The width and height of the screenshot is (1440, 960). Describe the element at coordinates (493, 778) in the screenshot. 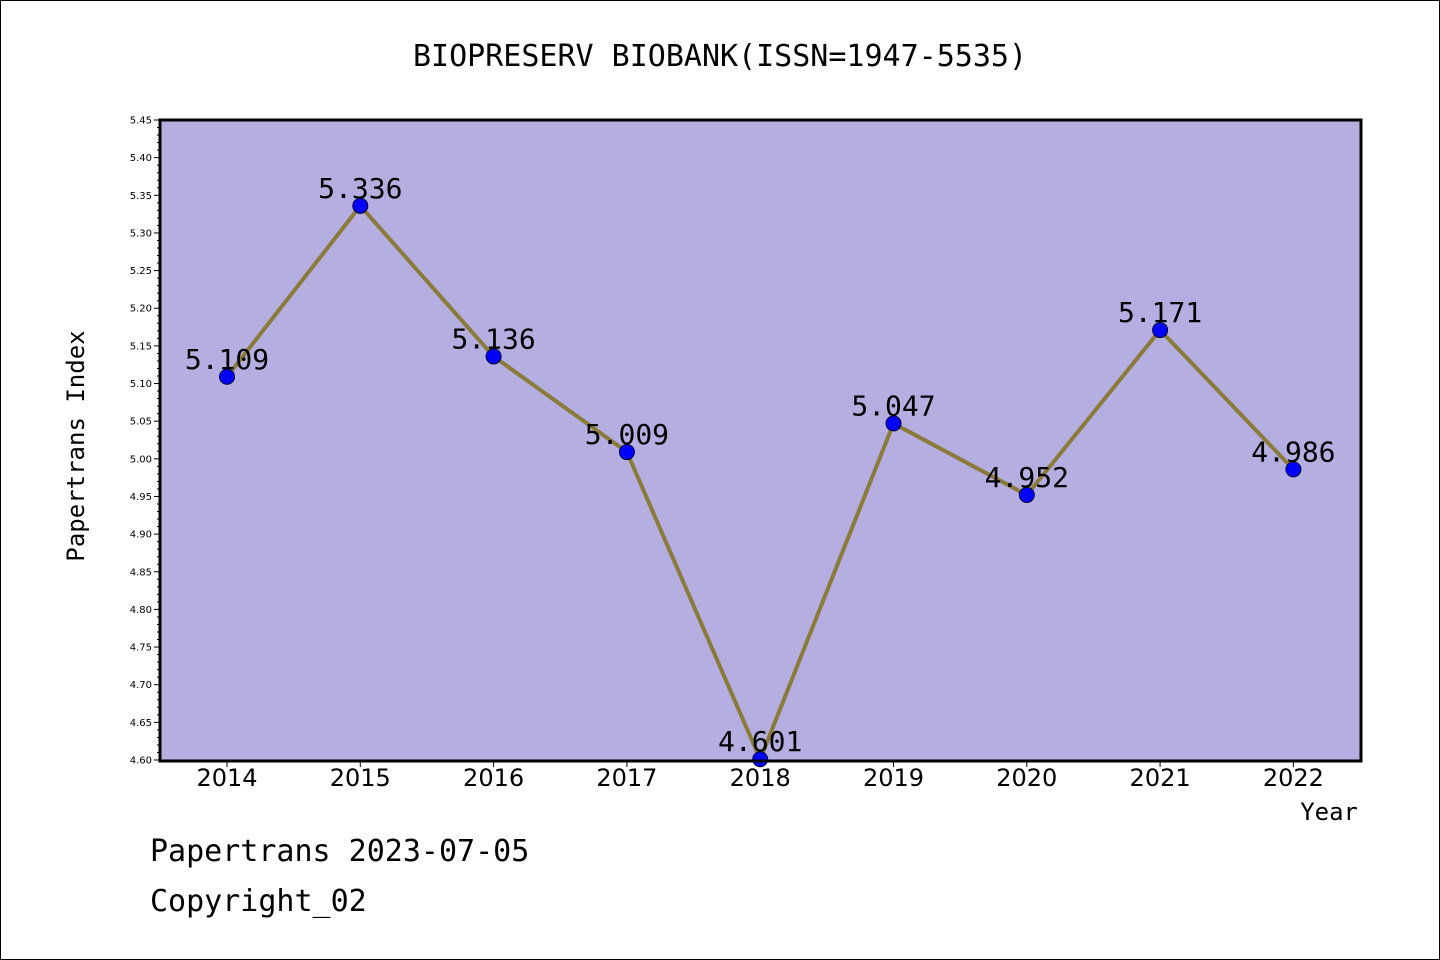

I see `x-tick-label: 2016` at that location.